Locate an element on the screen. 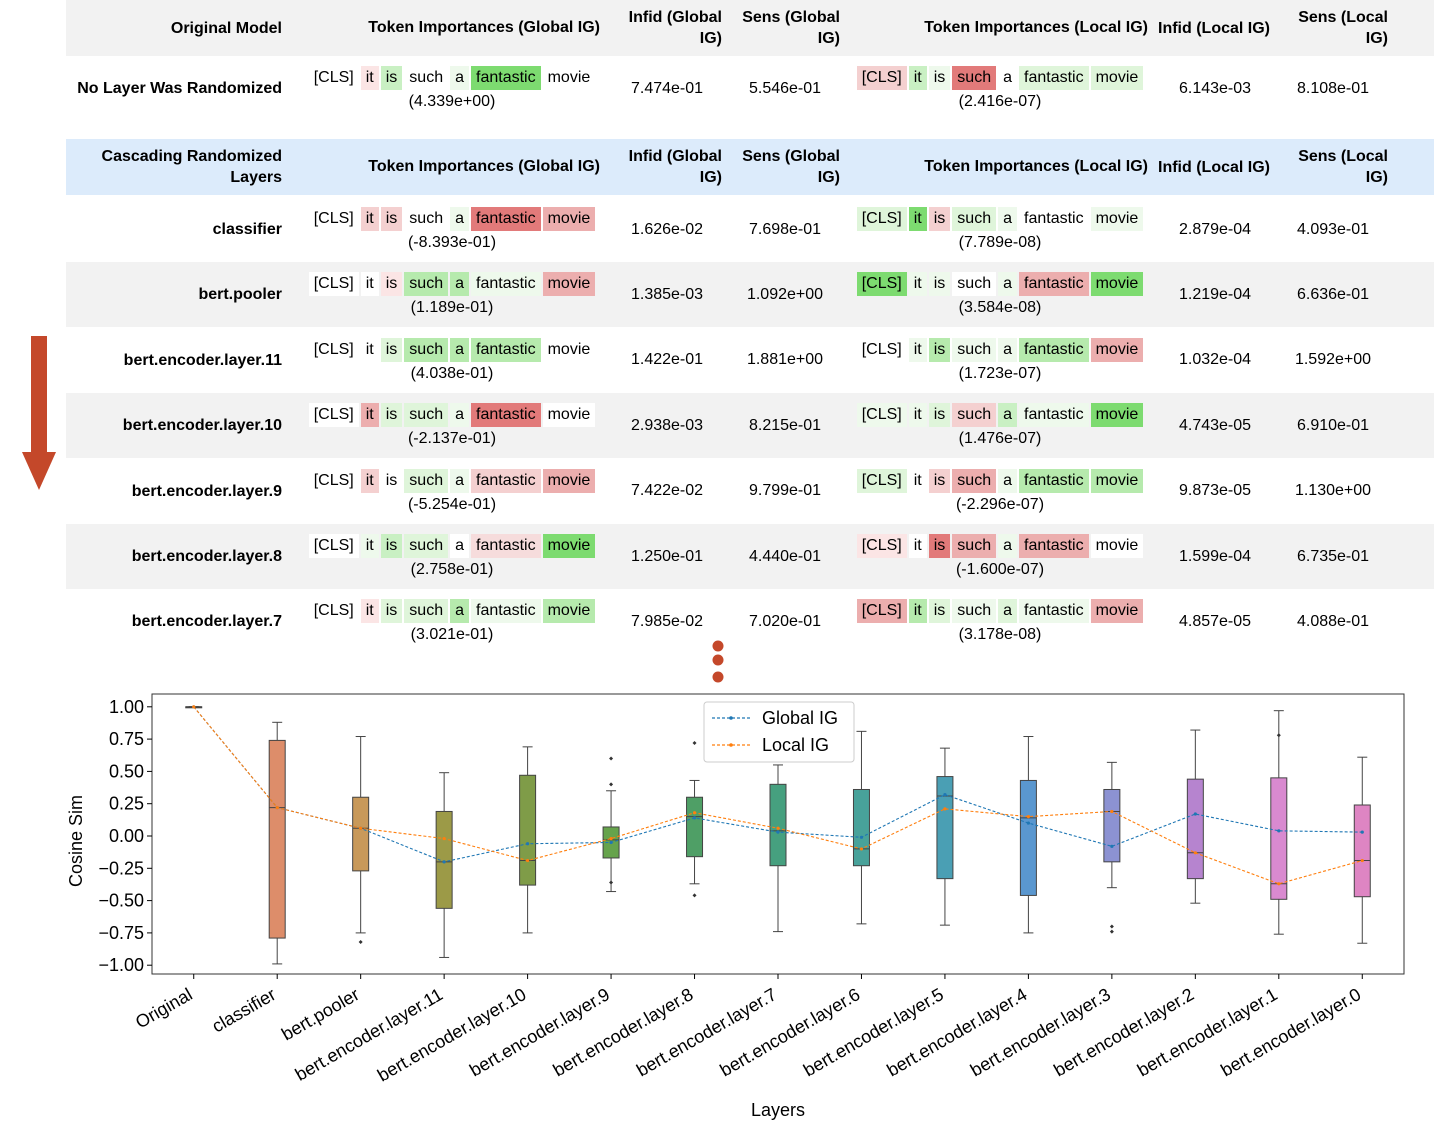 The image size is (1440, 1142). original-header-sens-local: Sens (Local IG) is located at coordinates (1343, 28).